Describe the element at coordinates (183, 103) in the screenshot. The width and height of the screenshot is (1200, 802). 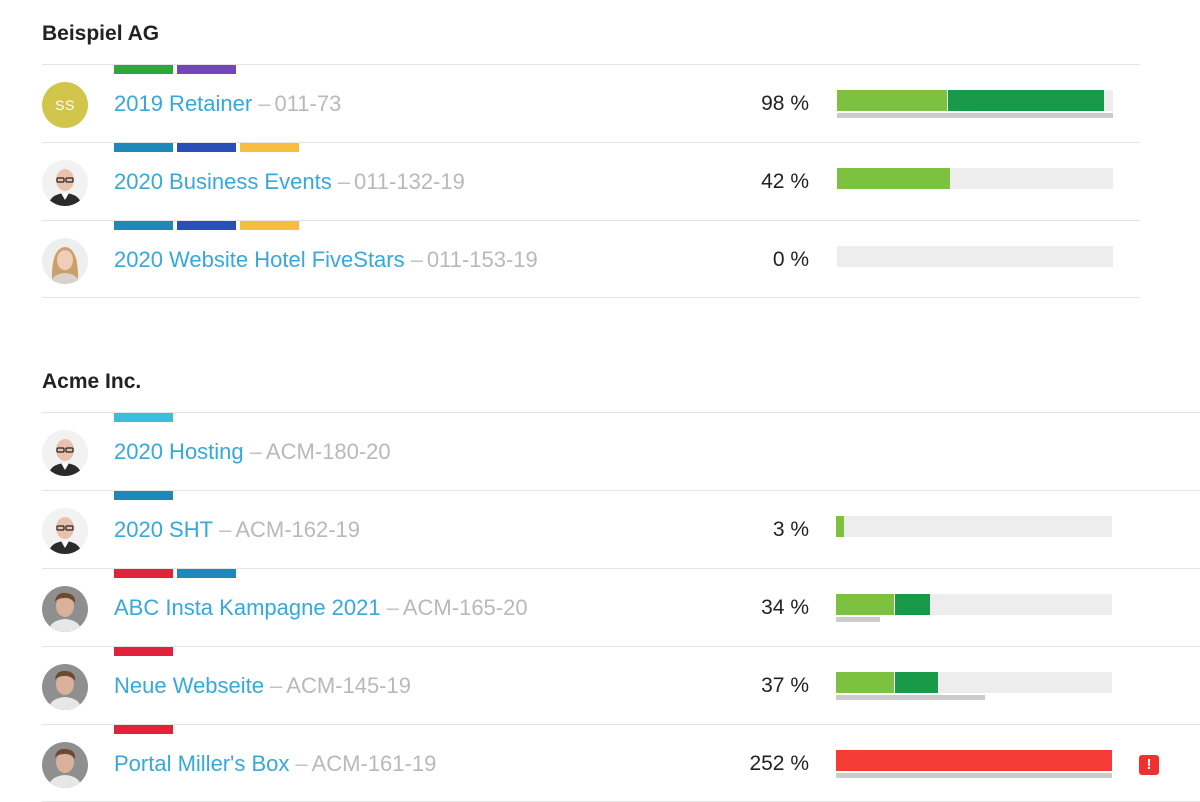
I see `project-link: 2019 Retainer` at that location.